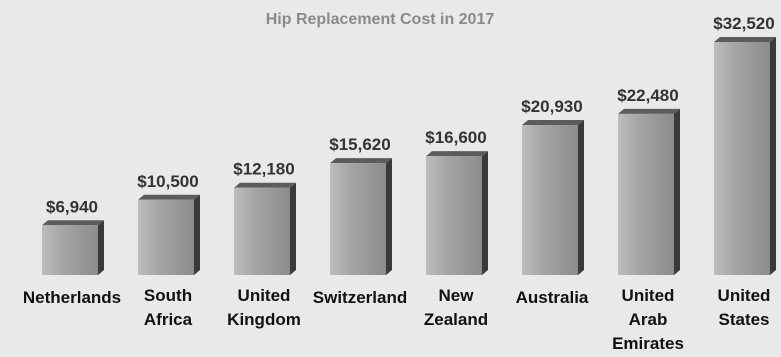 This screenshot has width=781, height=357. I want to click on bar-value-label: $6,940, so click(72, 206).